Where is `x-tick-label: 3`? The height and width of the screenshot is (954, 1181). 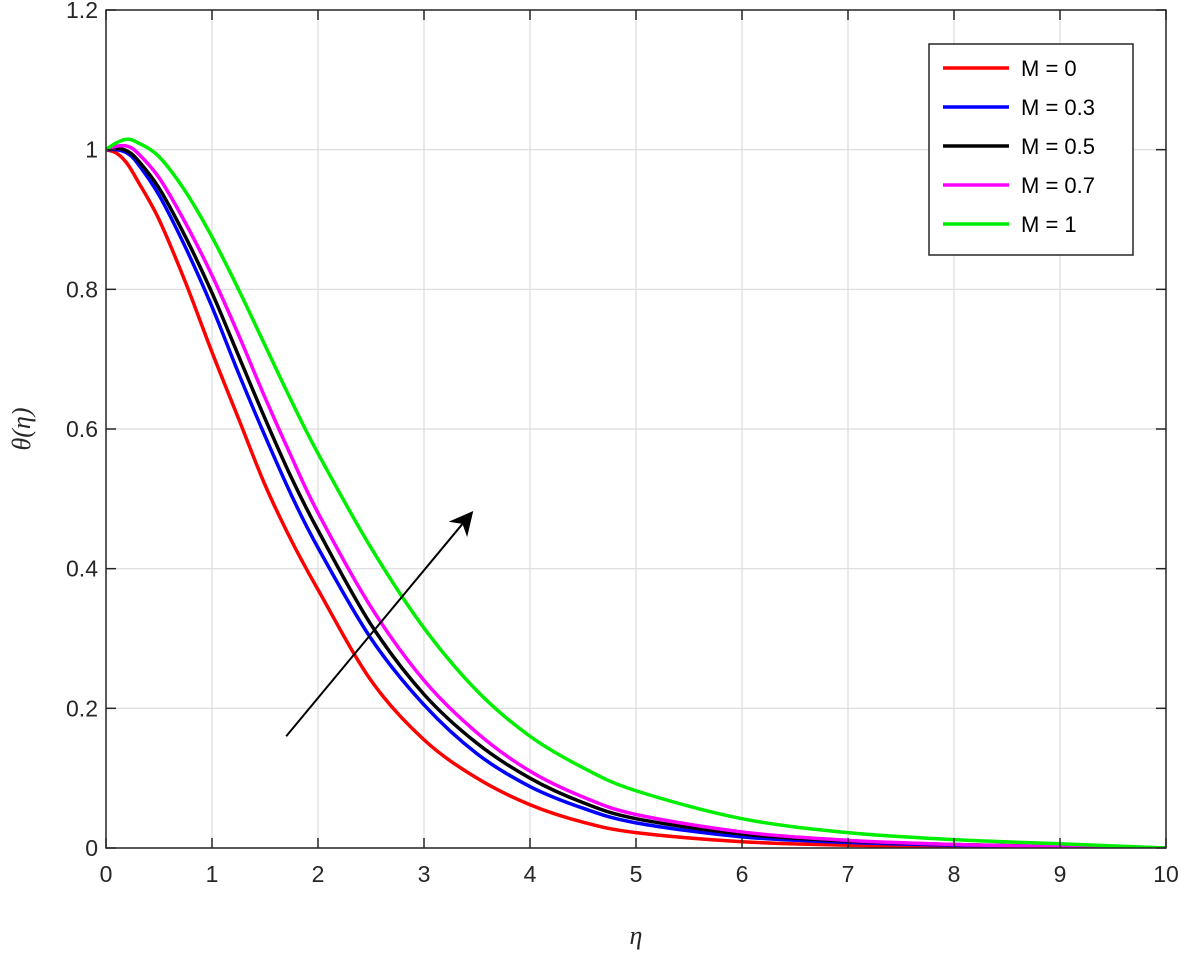
x-tick-label: 3 is located at coordinates (424, 874).